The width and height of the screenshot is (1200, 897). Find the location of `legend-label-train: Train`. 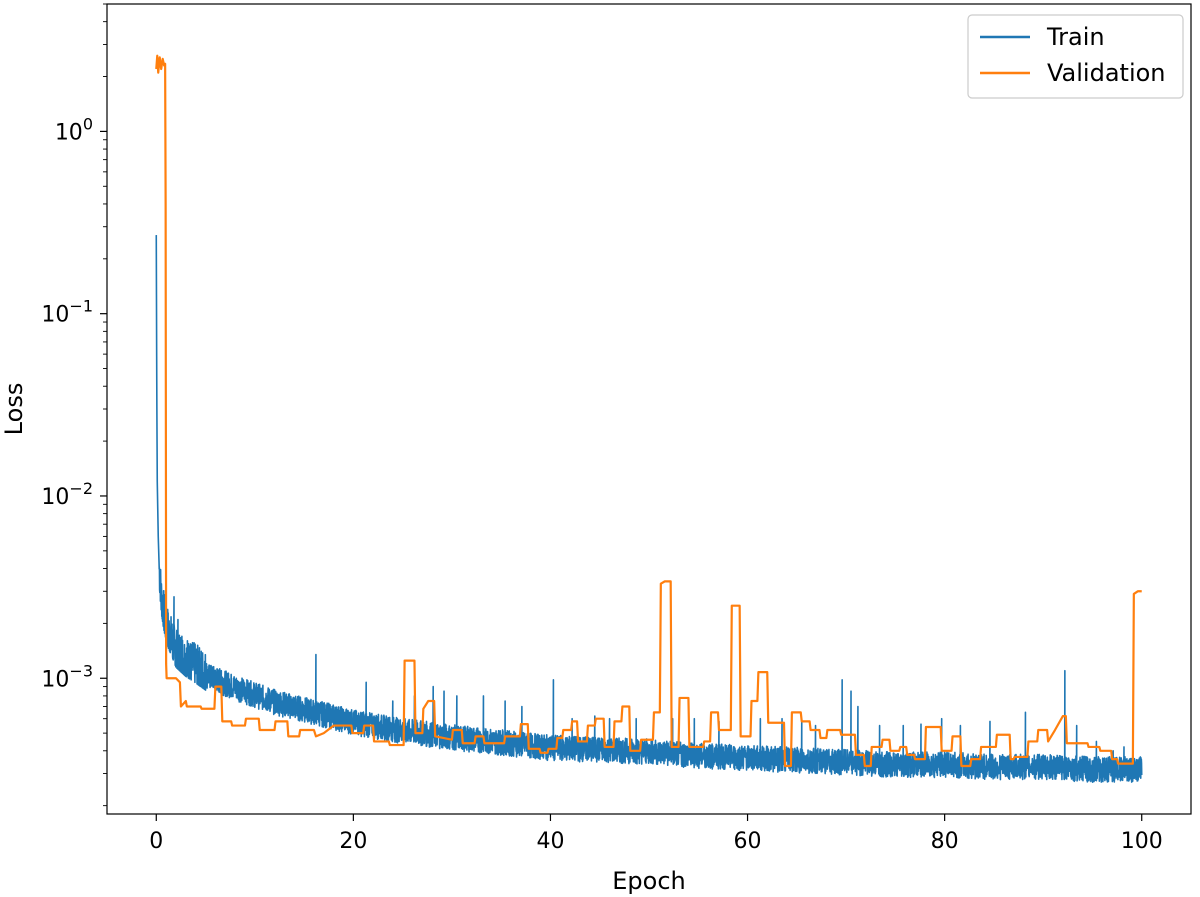

legend-label-train: Train is located at coordinates (1075, 37).